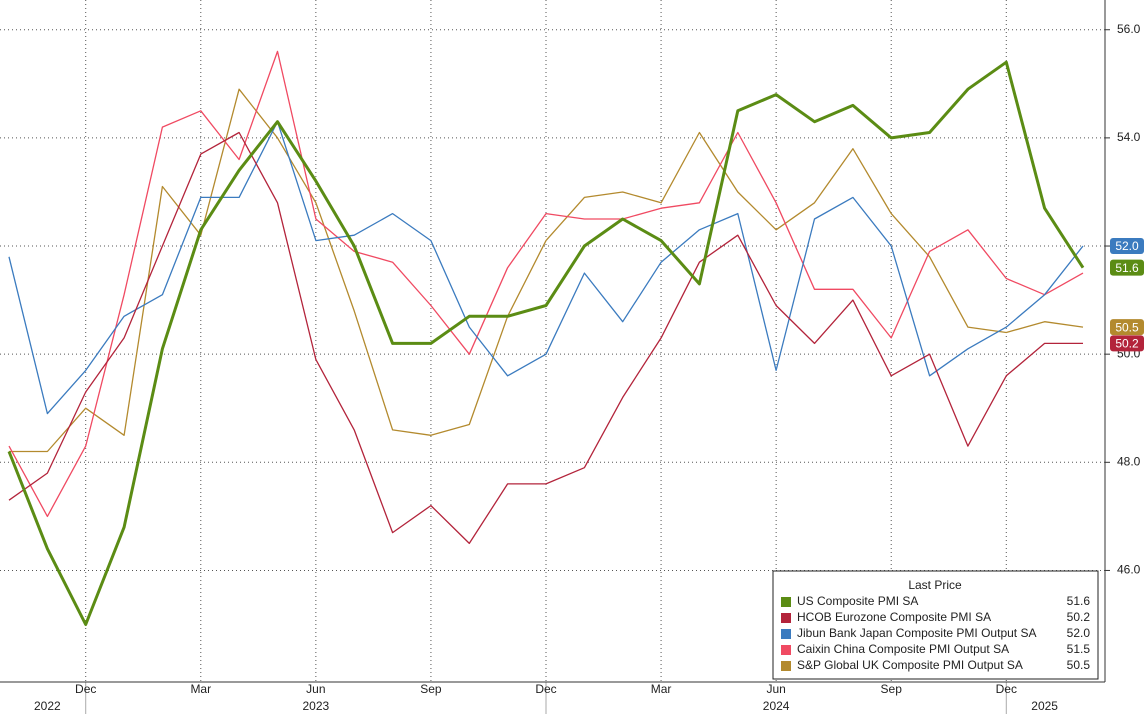 This screenshot has height=714, width=1145. What do you see at coordinates (1079, 617) in the screenshot?
I see `legend-value: 50.2` at bounding box center [1079, 617].